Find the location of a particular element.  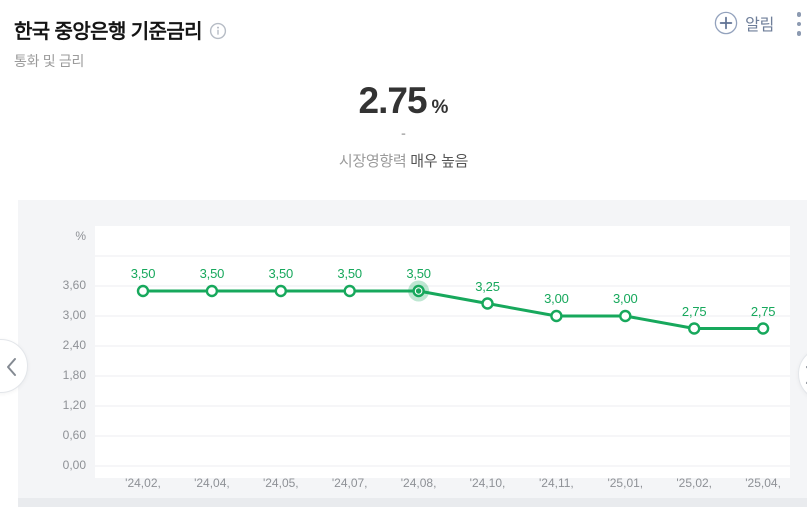

header: 한국 중앙은행 기준금리 is located at coordinates (120, 29).